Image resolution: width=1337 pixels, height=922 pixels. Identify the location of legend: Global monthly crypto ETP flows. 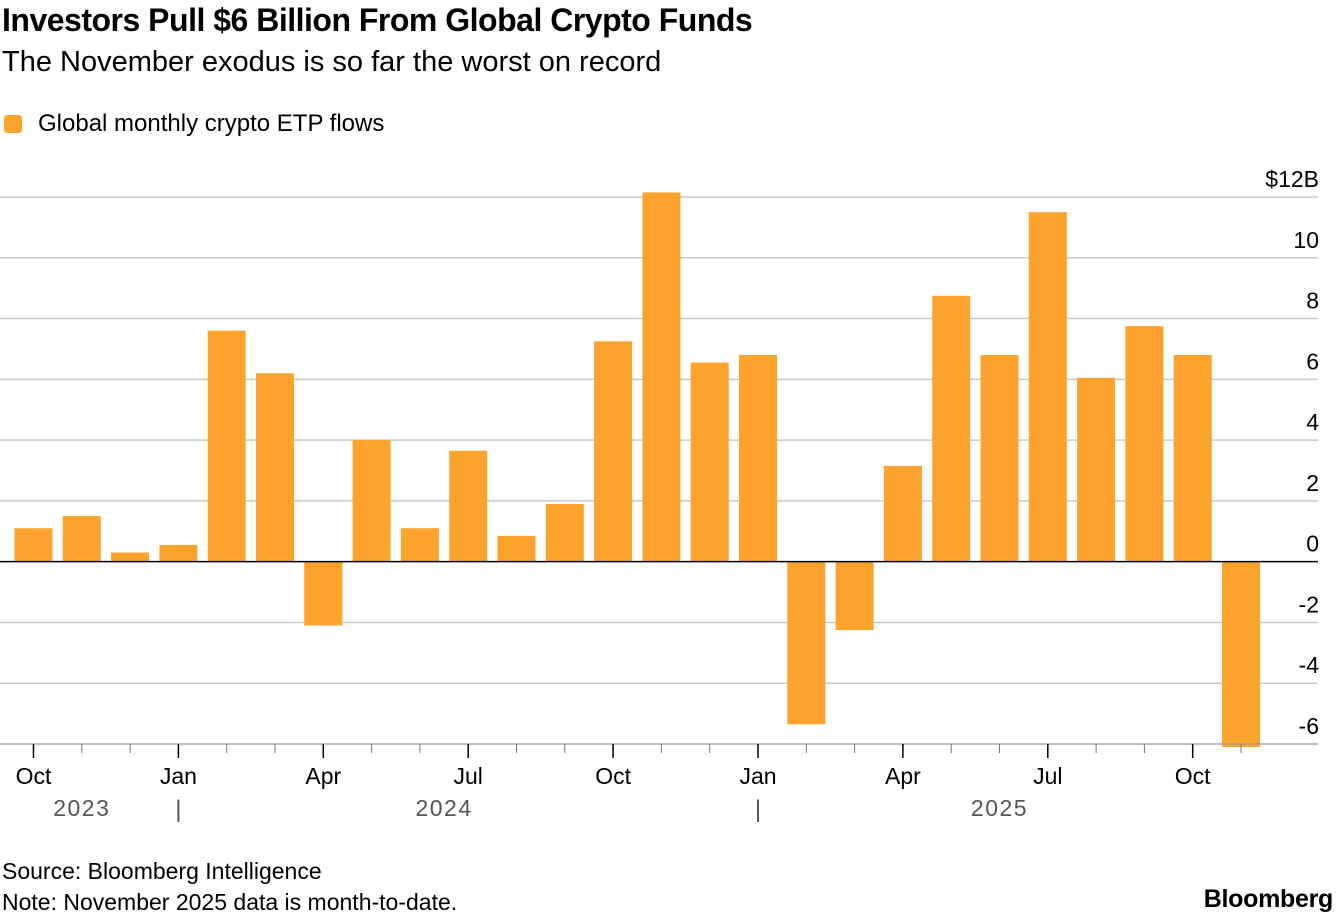
(194, 124).